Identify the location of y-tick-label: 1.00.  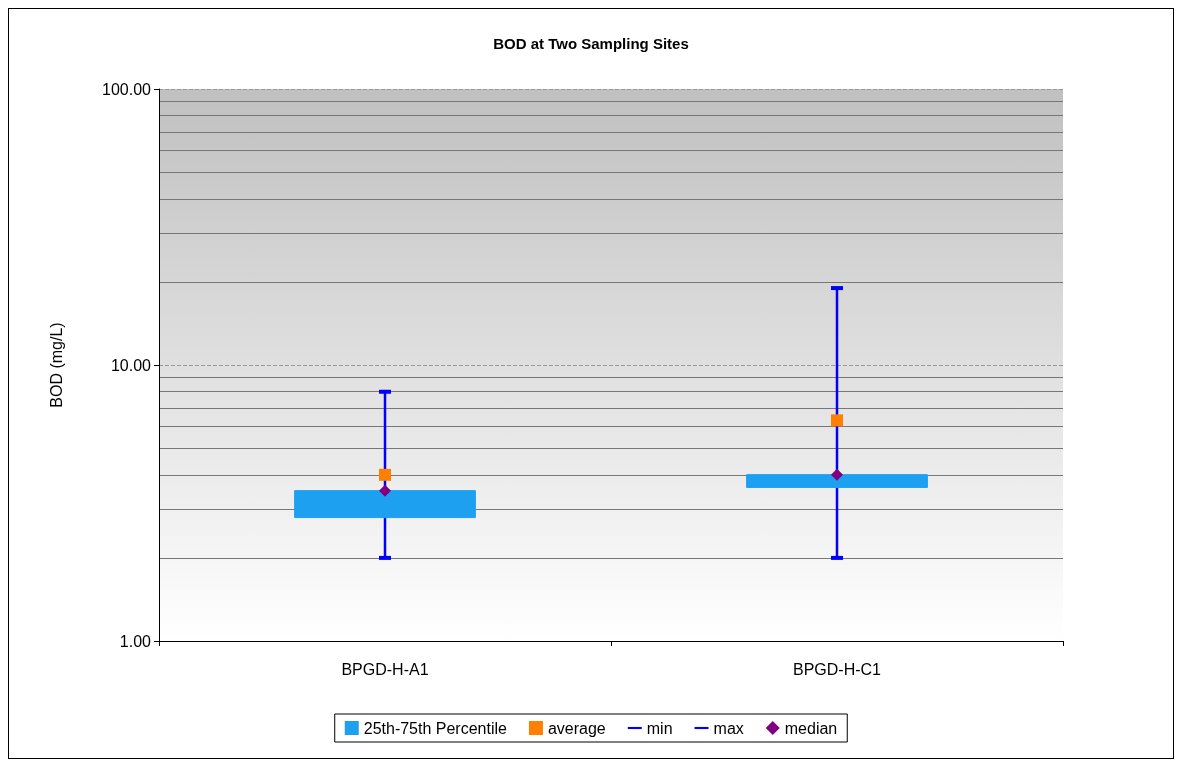
(135, 641).